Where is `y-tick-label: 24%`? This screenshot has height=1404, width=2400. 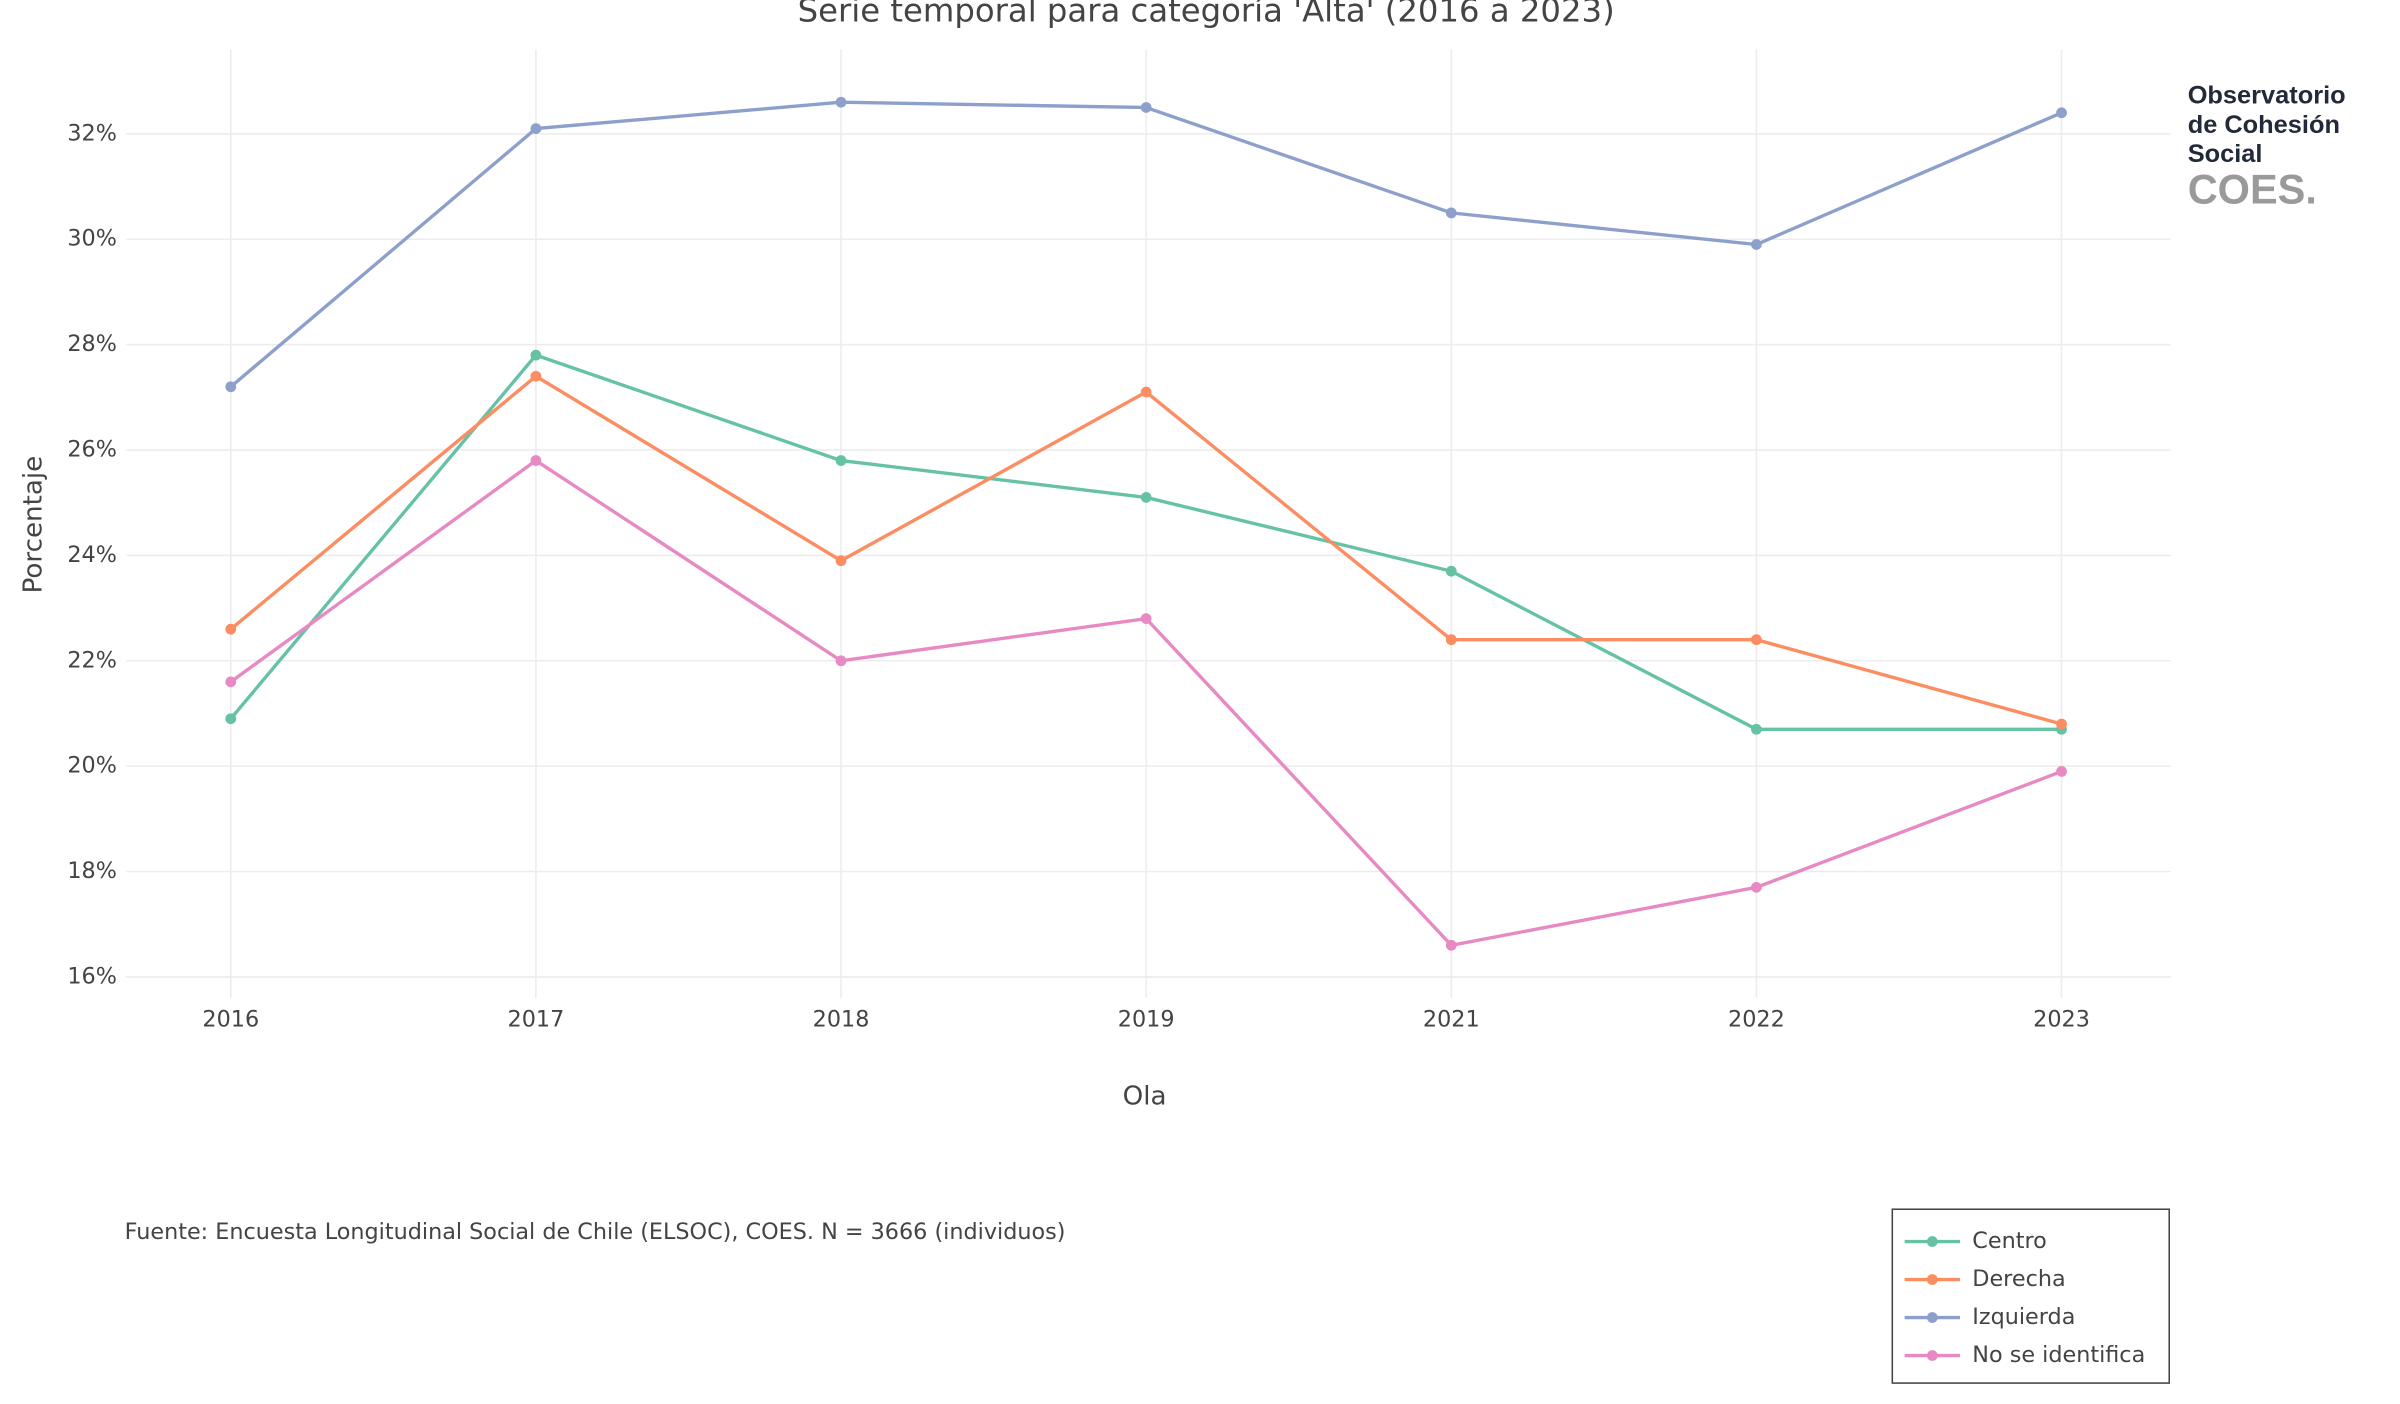 y-tick-label: 24% is located at coordinates (92, 555).